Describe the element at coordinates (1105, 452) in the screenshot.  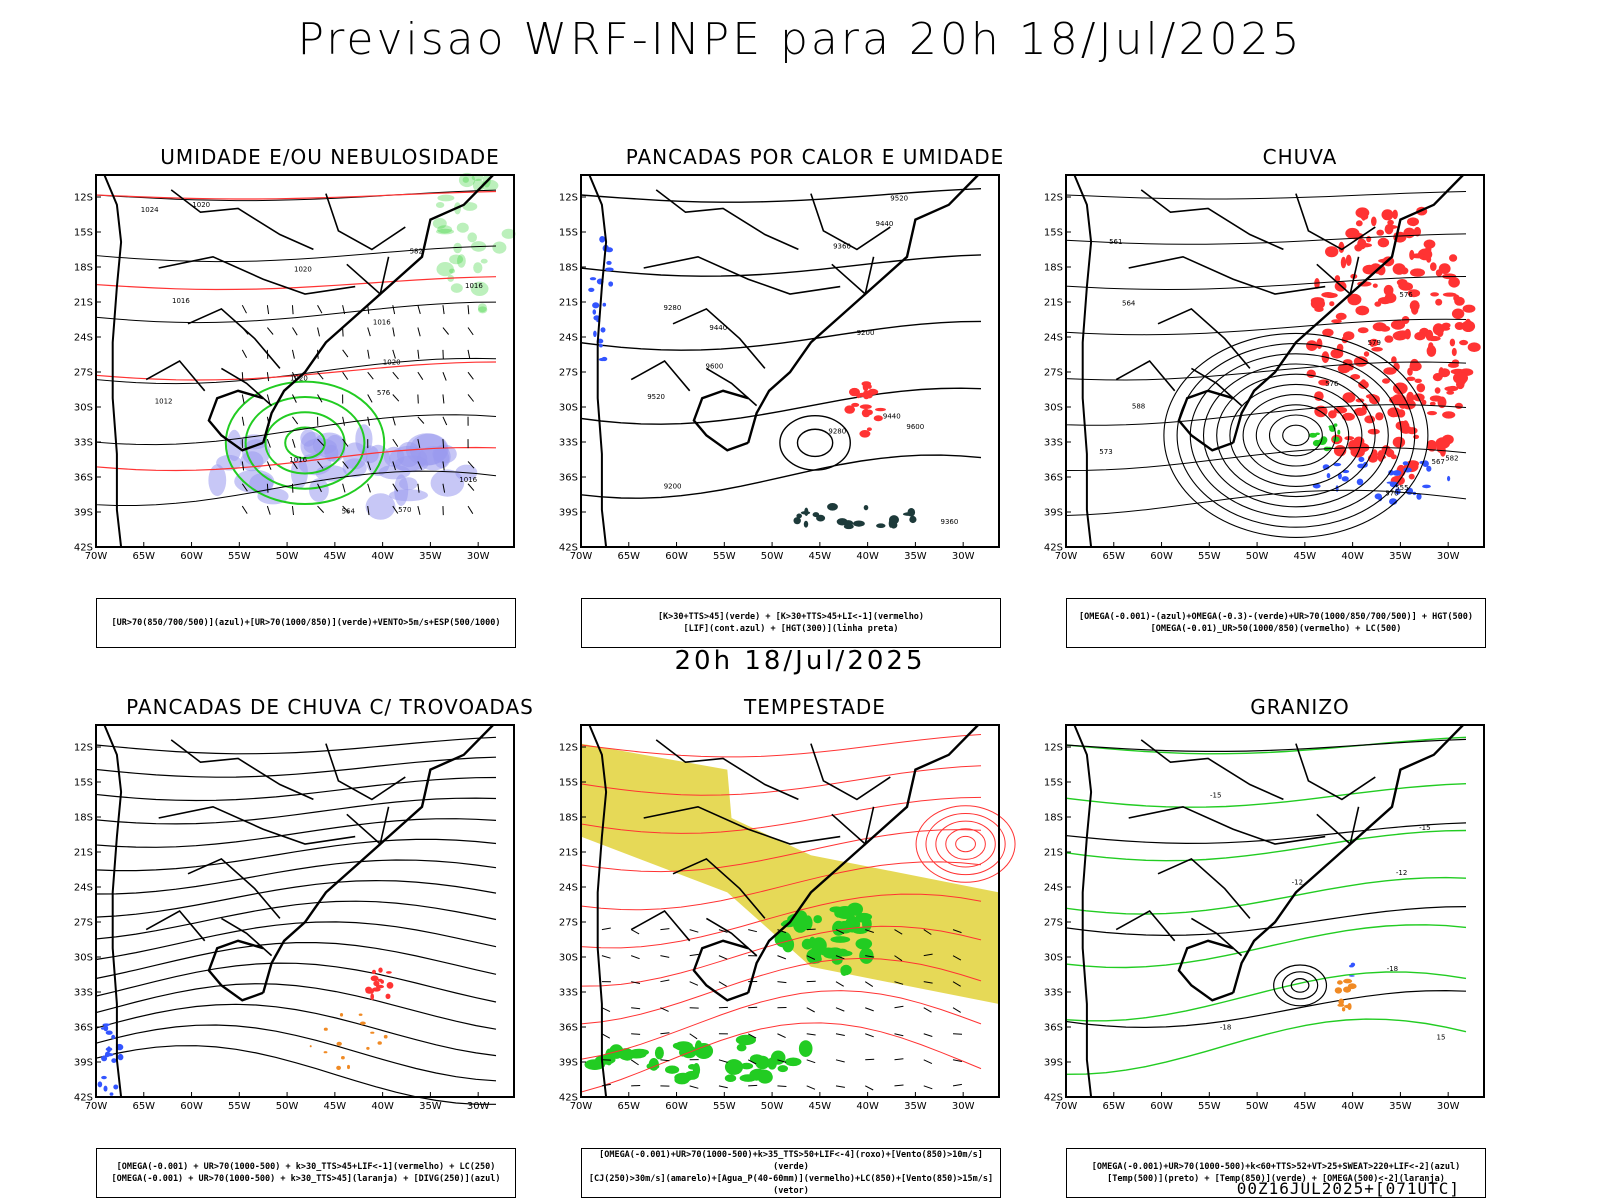
I see `contour-label: 573` at that location.